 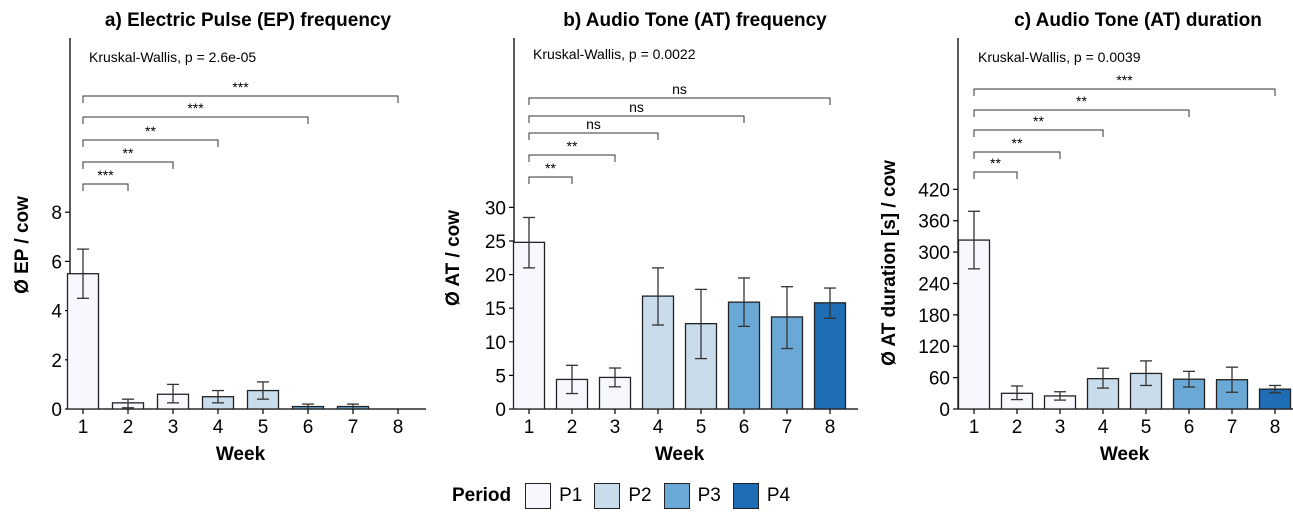 I want to click on chart-title: c) Audio Tone (AT) duration, so click(x=1138, y=20).